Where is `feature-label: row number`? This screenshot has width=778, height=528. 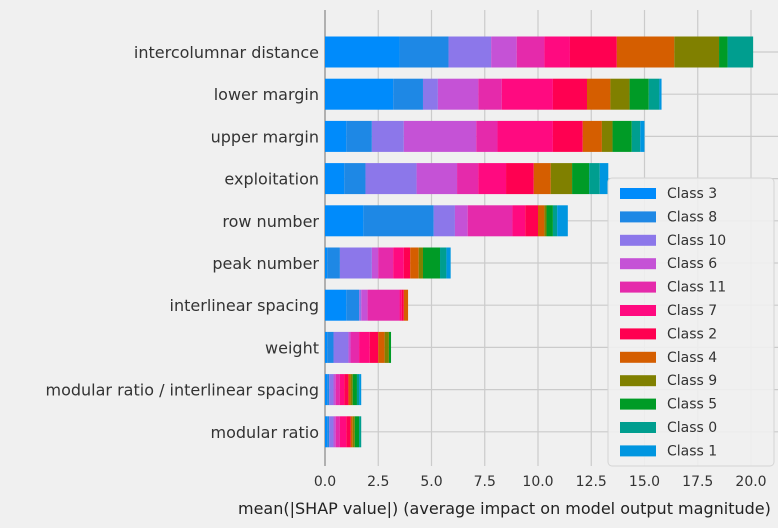 feature-label: row number is located at coordinates (270, 221).